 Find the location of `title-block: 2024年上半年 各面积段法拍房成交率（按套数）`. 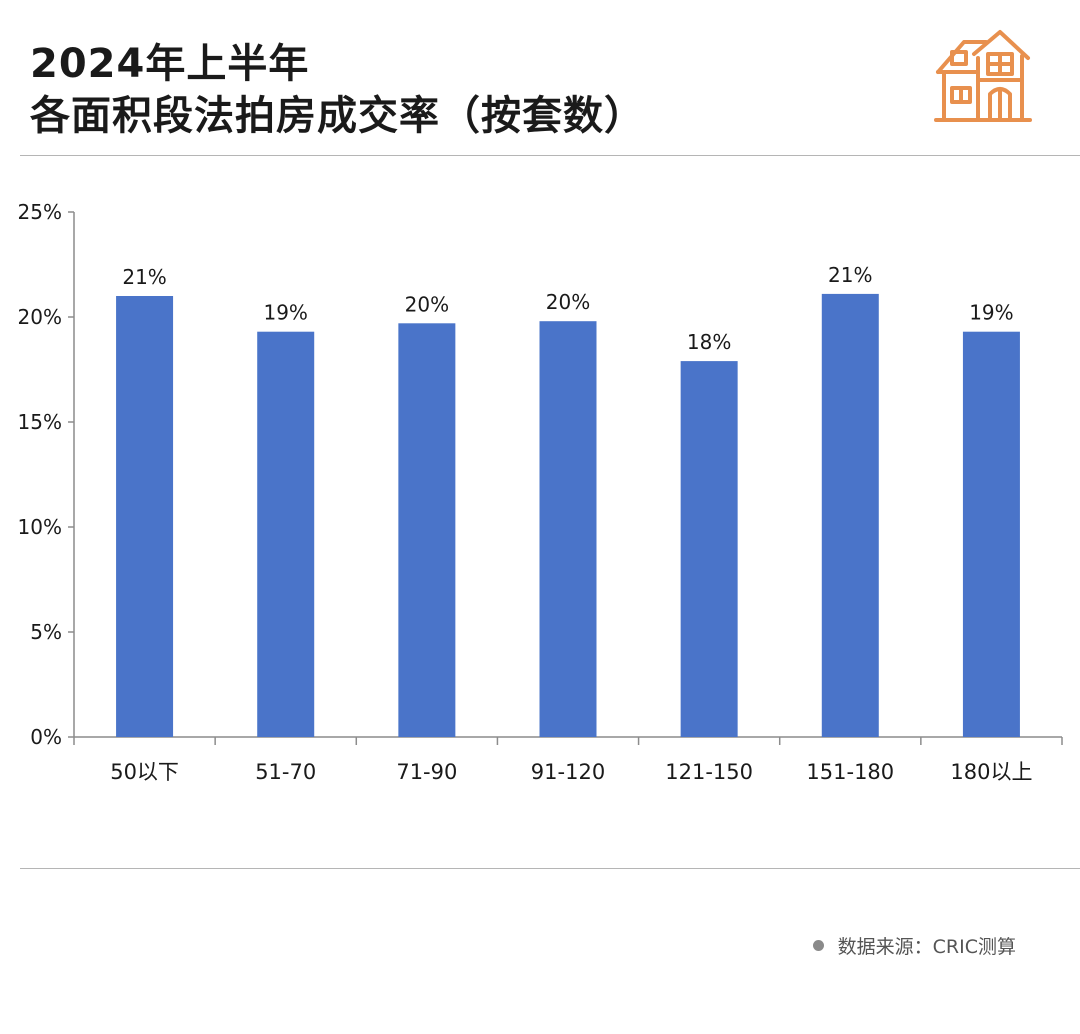

title-block: 2024年上半年 各面积段法拍房成交率（按套数） is located at coordinates (337, 90).